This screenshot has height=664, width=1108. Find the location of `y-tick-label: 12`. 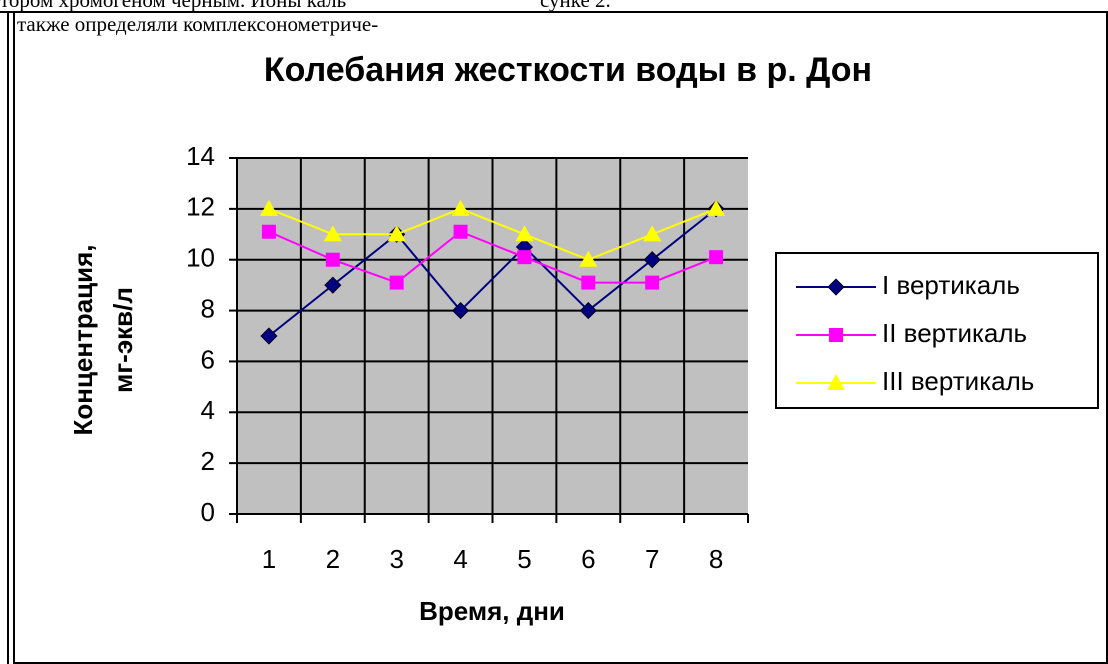

y-tick-label: 12 is located at coordinates (200, 207).